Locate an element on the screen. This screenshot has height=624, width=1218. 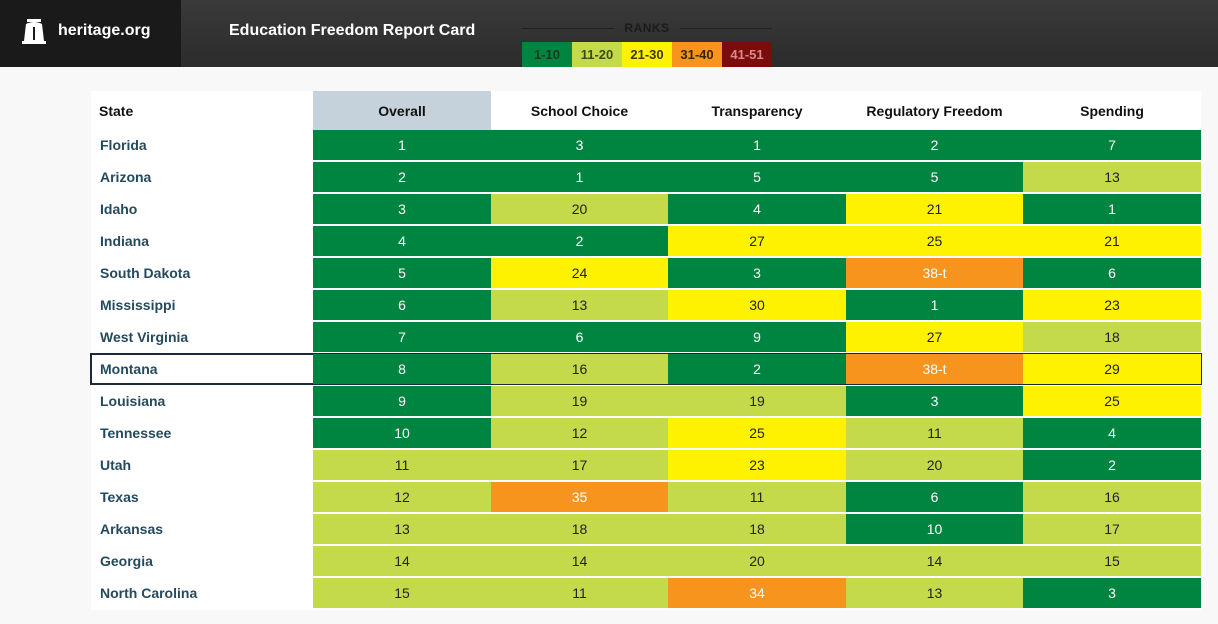
rank-cell-overall: 2 is located at coordinates (402, 177).